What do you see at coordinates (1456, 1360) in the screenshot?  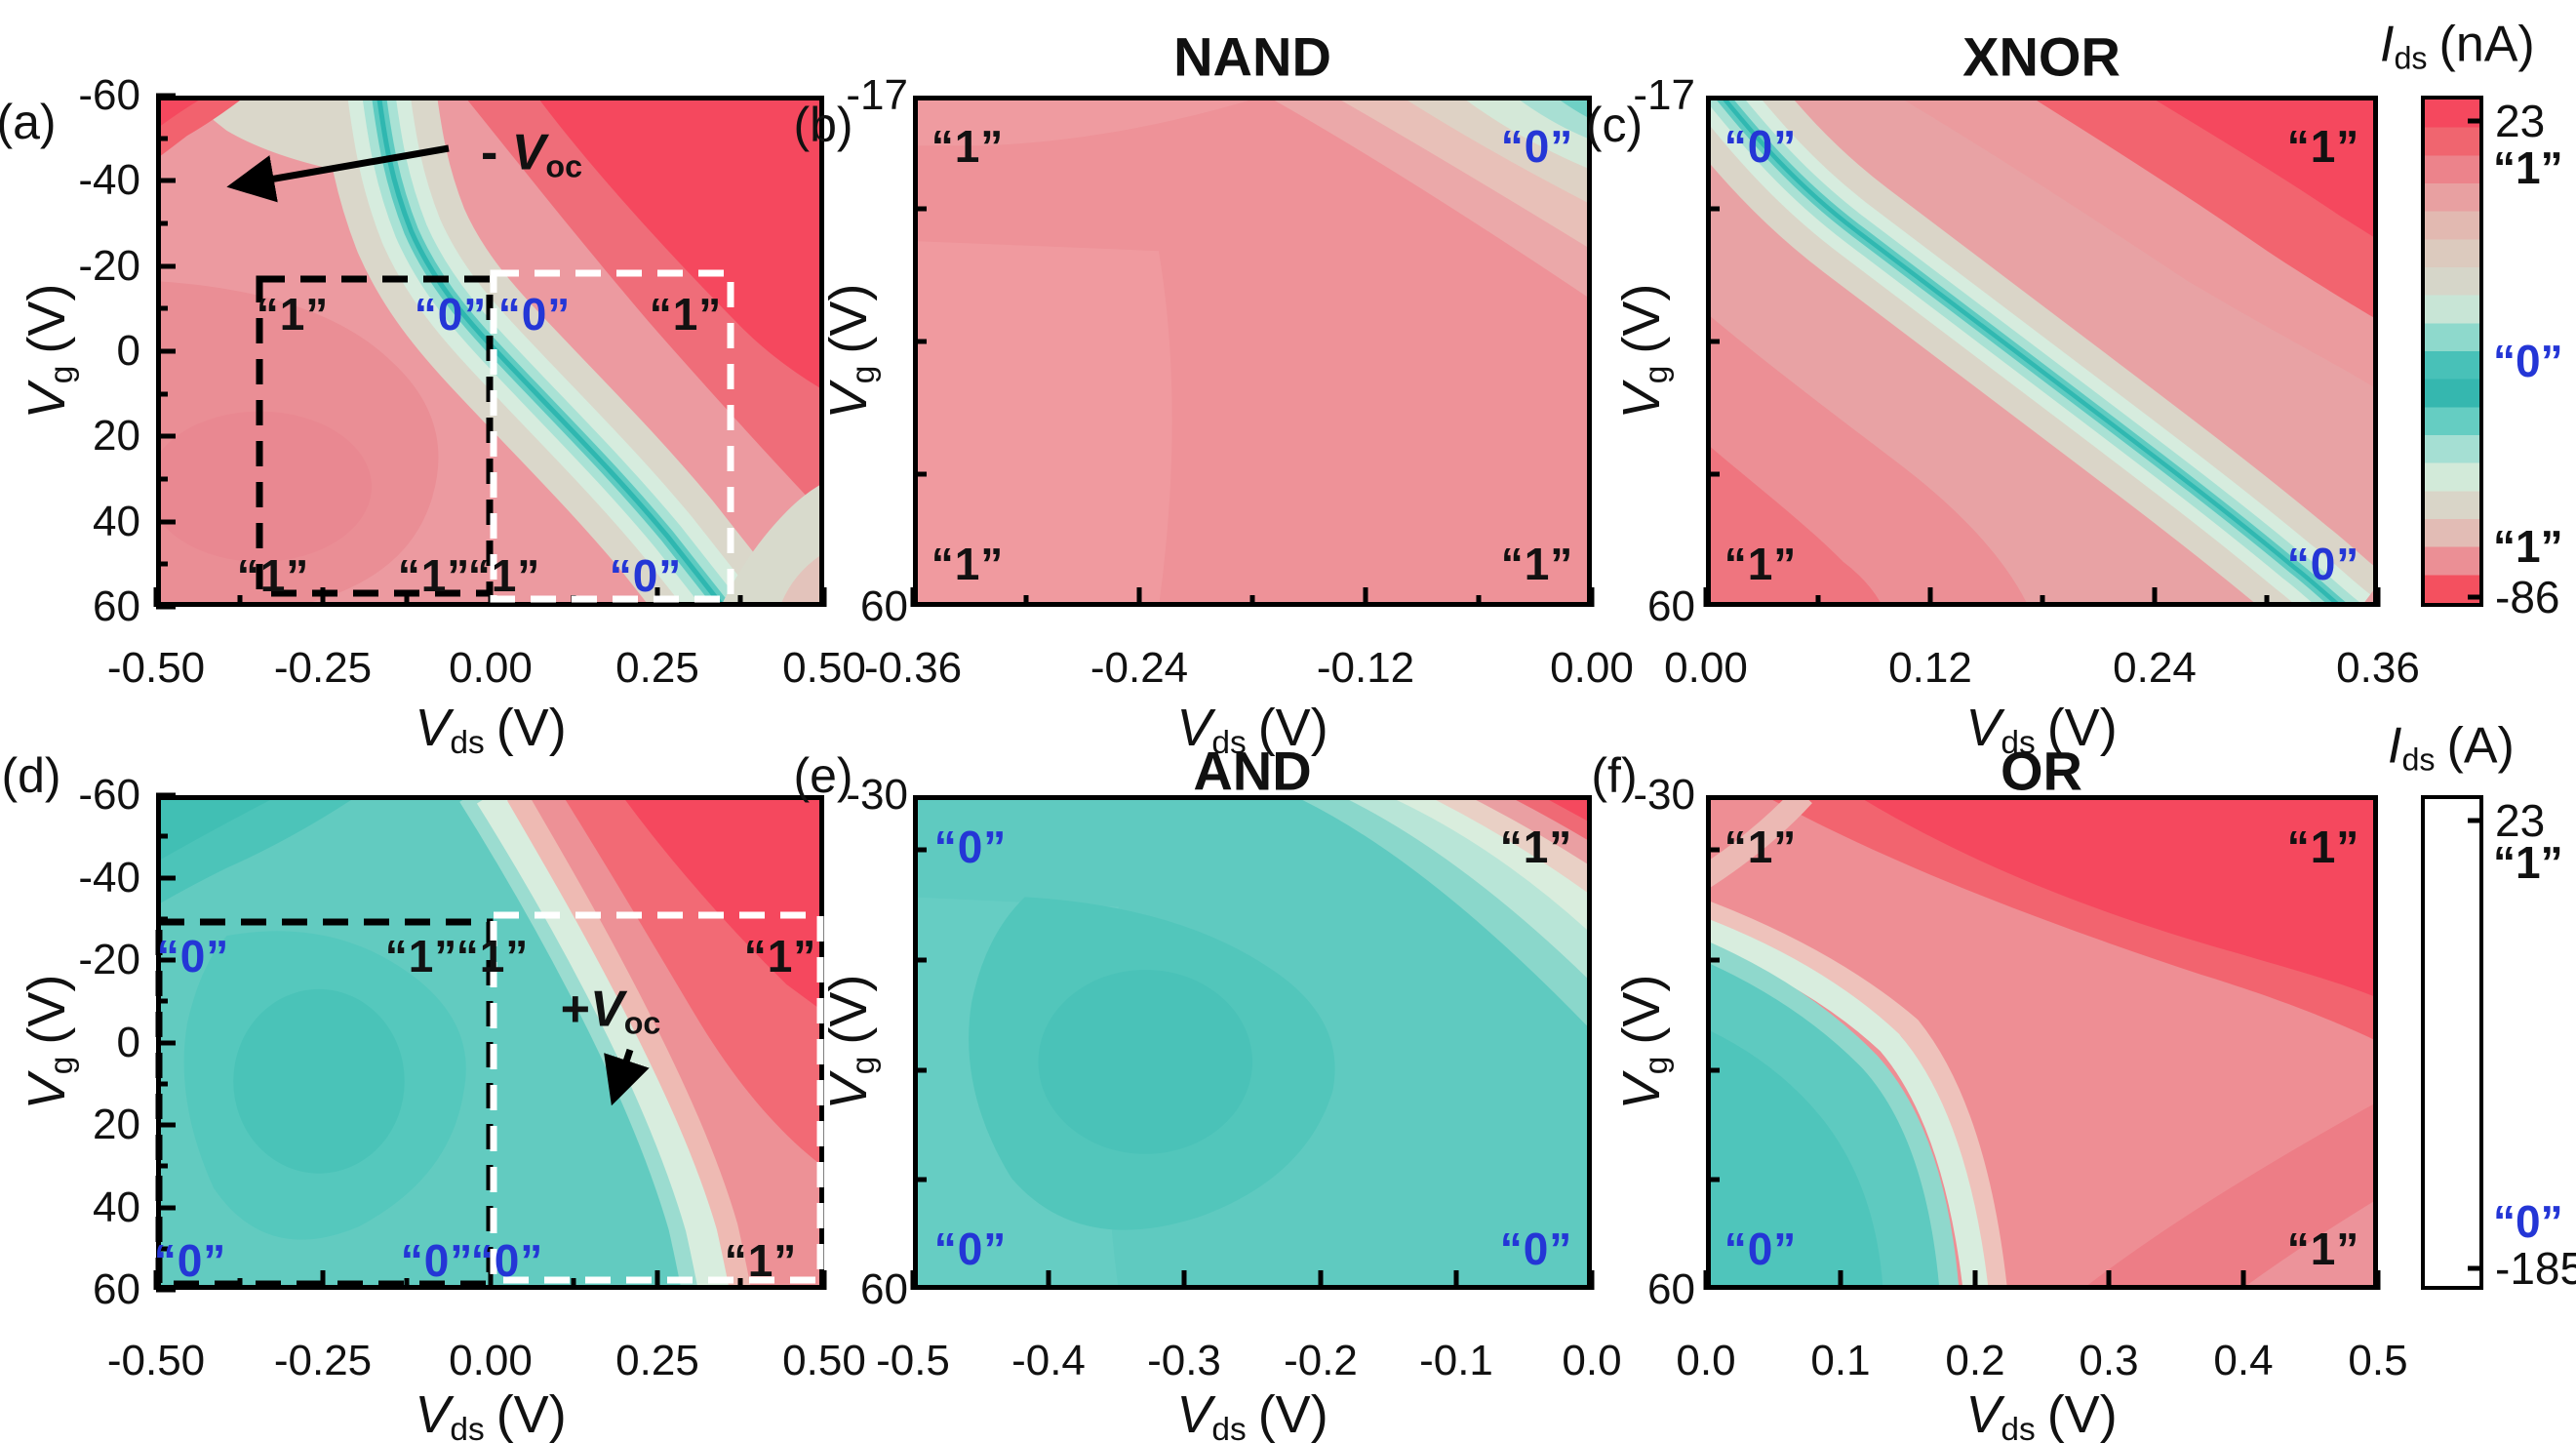 I see `xtick-label: -0.1` at bounding box center [1456, 1360].